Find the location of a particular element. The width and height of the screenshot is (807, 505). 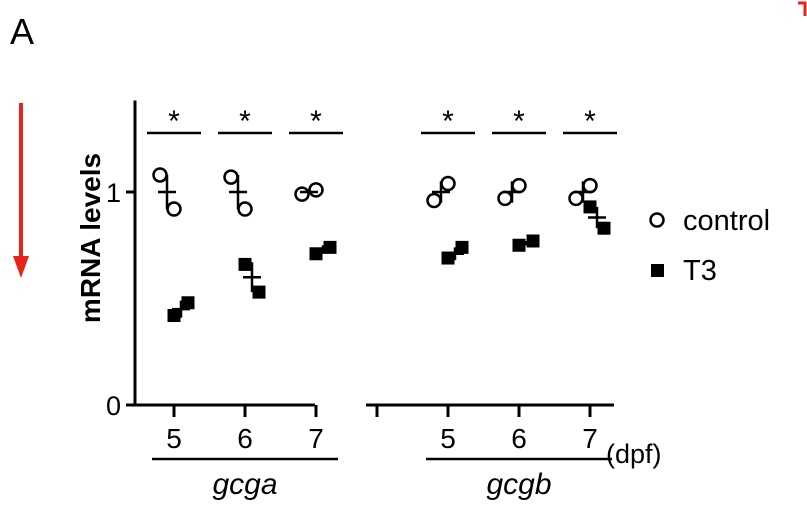

sig-star-gcga-5: * is located at coordinates (174, 121).